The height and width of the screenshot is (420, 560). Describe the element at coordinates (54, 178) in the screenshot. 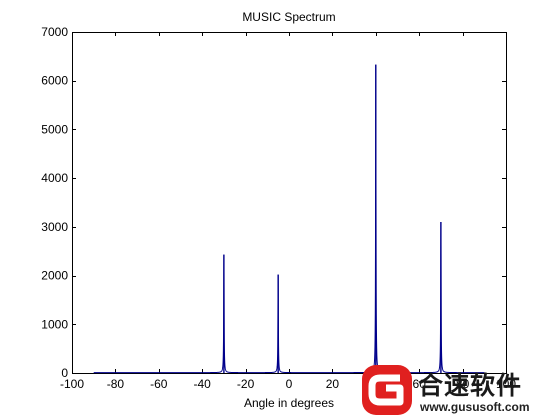

I see `y-tick-label: 4000` at that location.